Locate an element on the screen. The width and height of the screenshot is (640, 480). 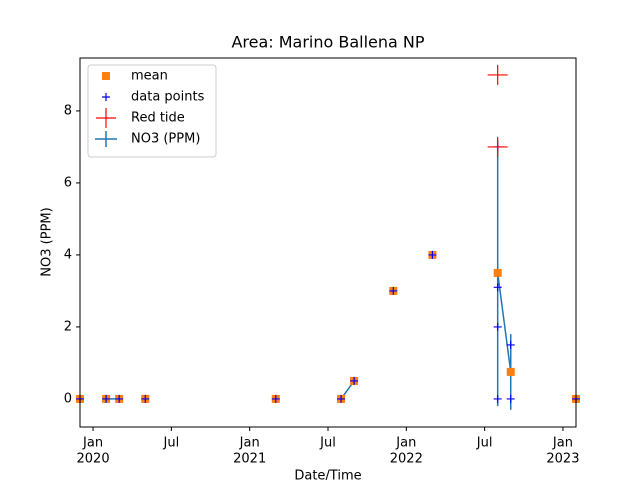
legend-label: Red tide is located at coordinates (158, 118).